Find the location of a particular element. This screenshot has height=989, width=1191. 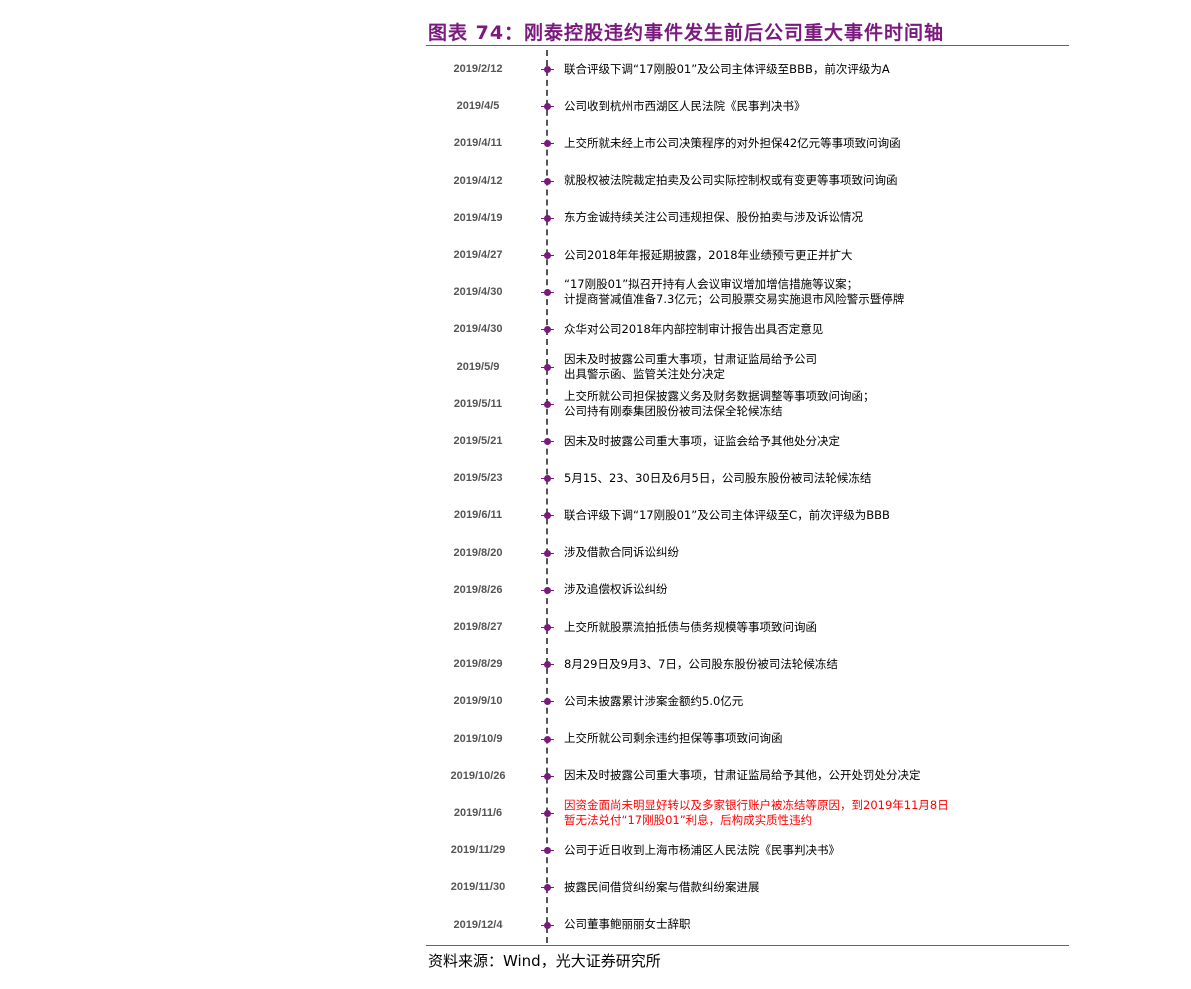

event-line: 涉及追偿权诉讼纠纷 is located at coordinates (616, 589).